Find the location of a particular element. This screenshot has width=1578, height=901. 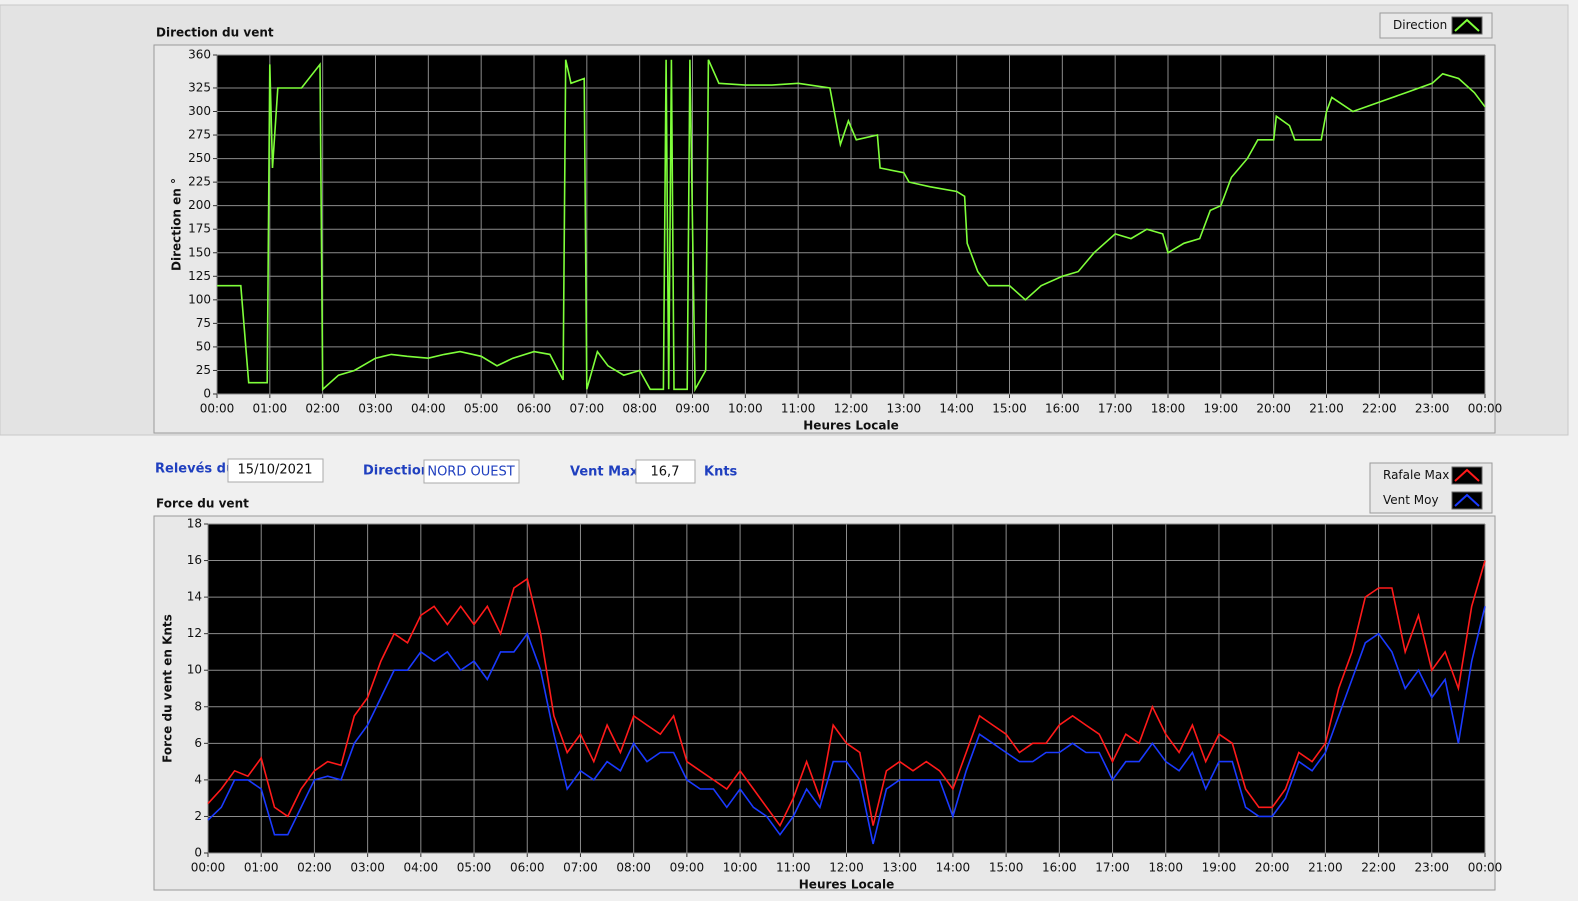

chart-title: Direction du vent is located at coordinates (215, 33).